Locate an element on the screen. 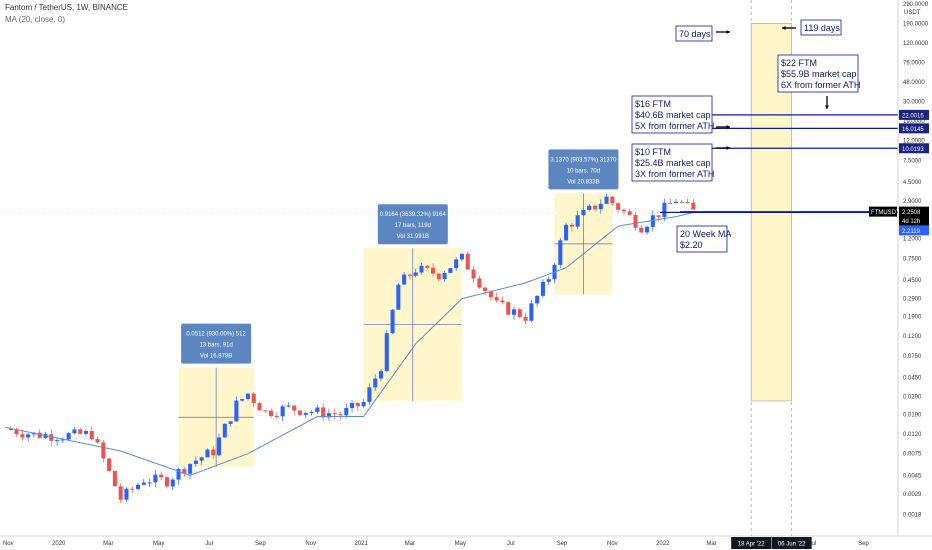 The height and width of the screenshot is (550, 932). y-tick-label: 4.5000 is located at coordinates (912, 183).